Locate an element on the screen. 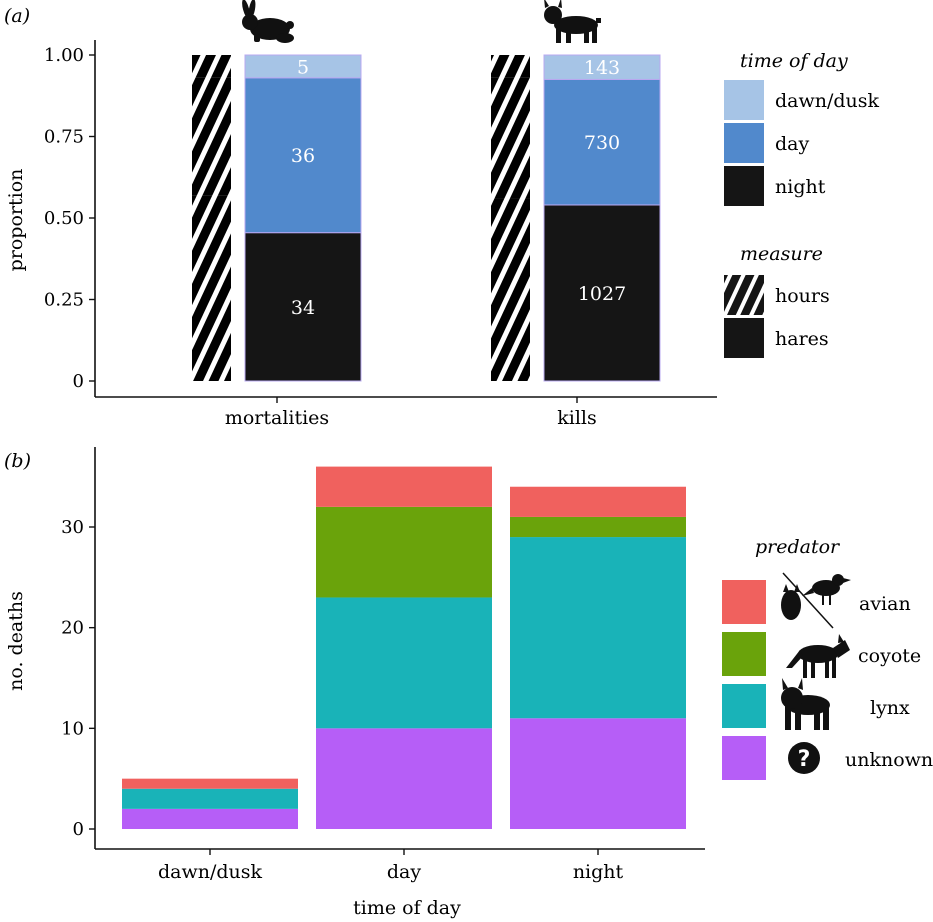 The height and width of the screenshot is (922, 933). hares-bar-kills-day is located at coordinates (602, 142).